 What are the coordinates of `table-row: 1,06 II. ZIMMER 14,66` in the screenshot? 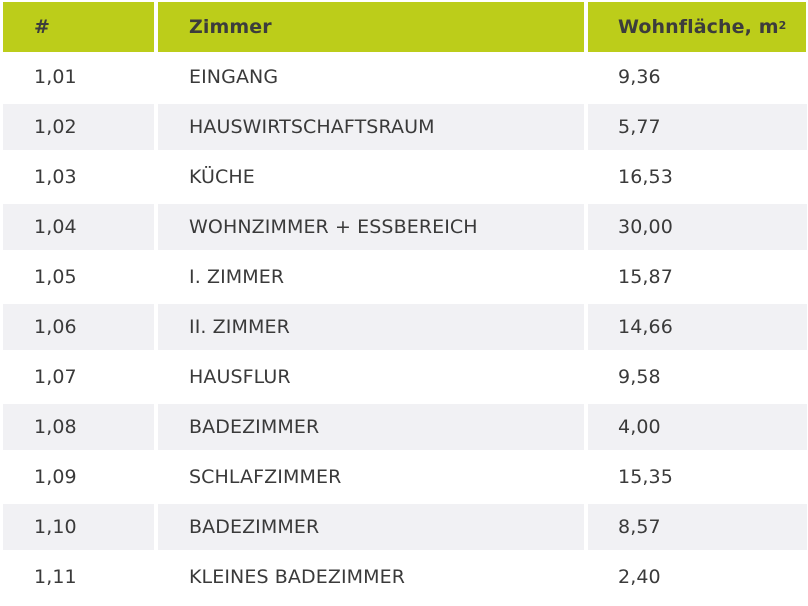 It's located at (404, 327).